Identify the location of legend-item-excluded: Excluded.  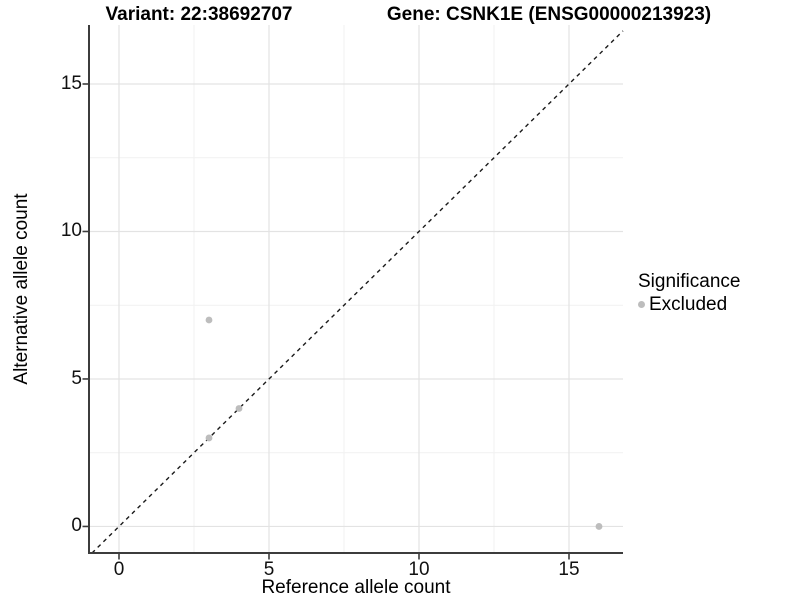
(689, 304).